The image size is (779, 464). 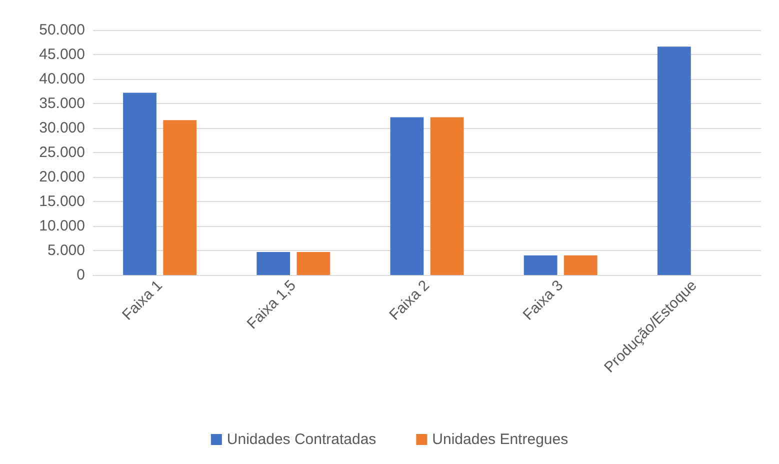 I want to click on y-tick-label: 25.000, so click(x=62, y=152).